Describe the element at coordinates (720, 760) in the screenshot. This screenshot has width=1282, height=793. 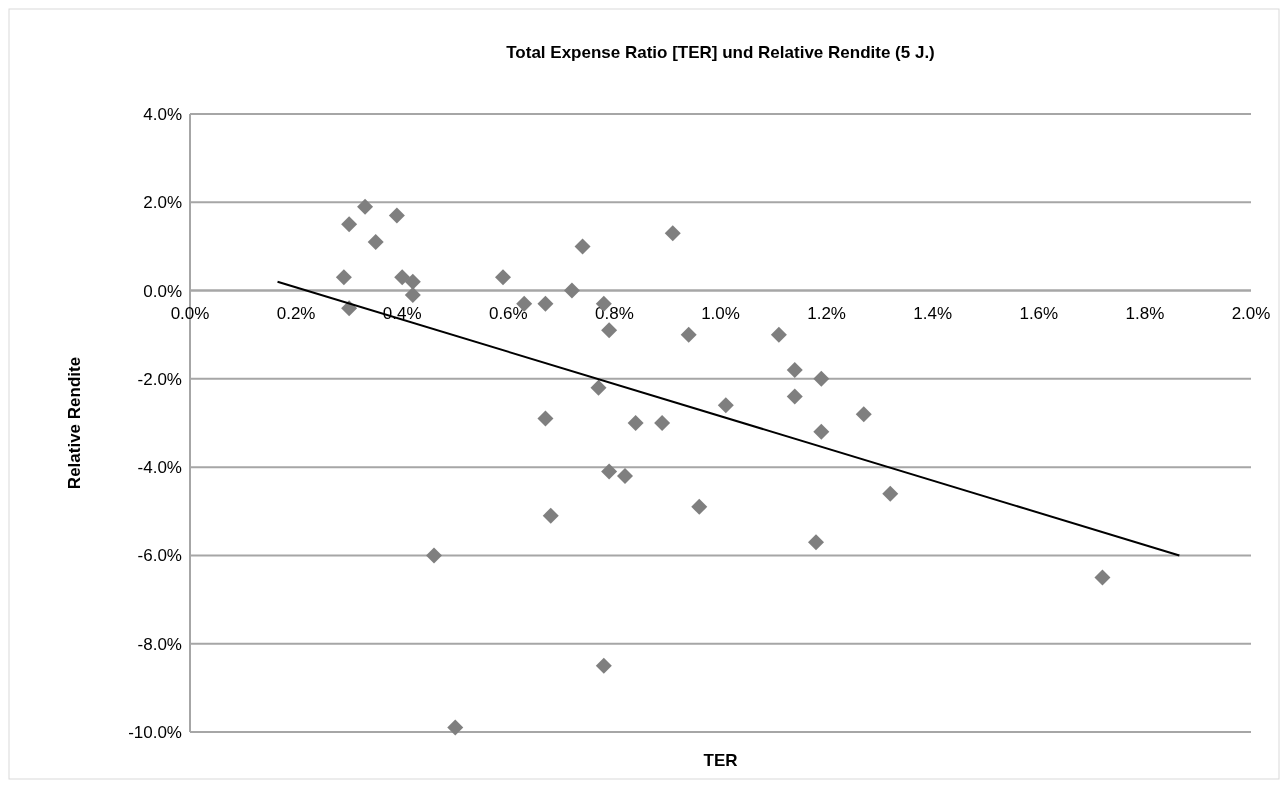
I see `x-axis-title: TER` at that location.